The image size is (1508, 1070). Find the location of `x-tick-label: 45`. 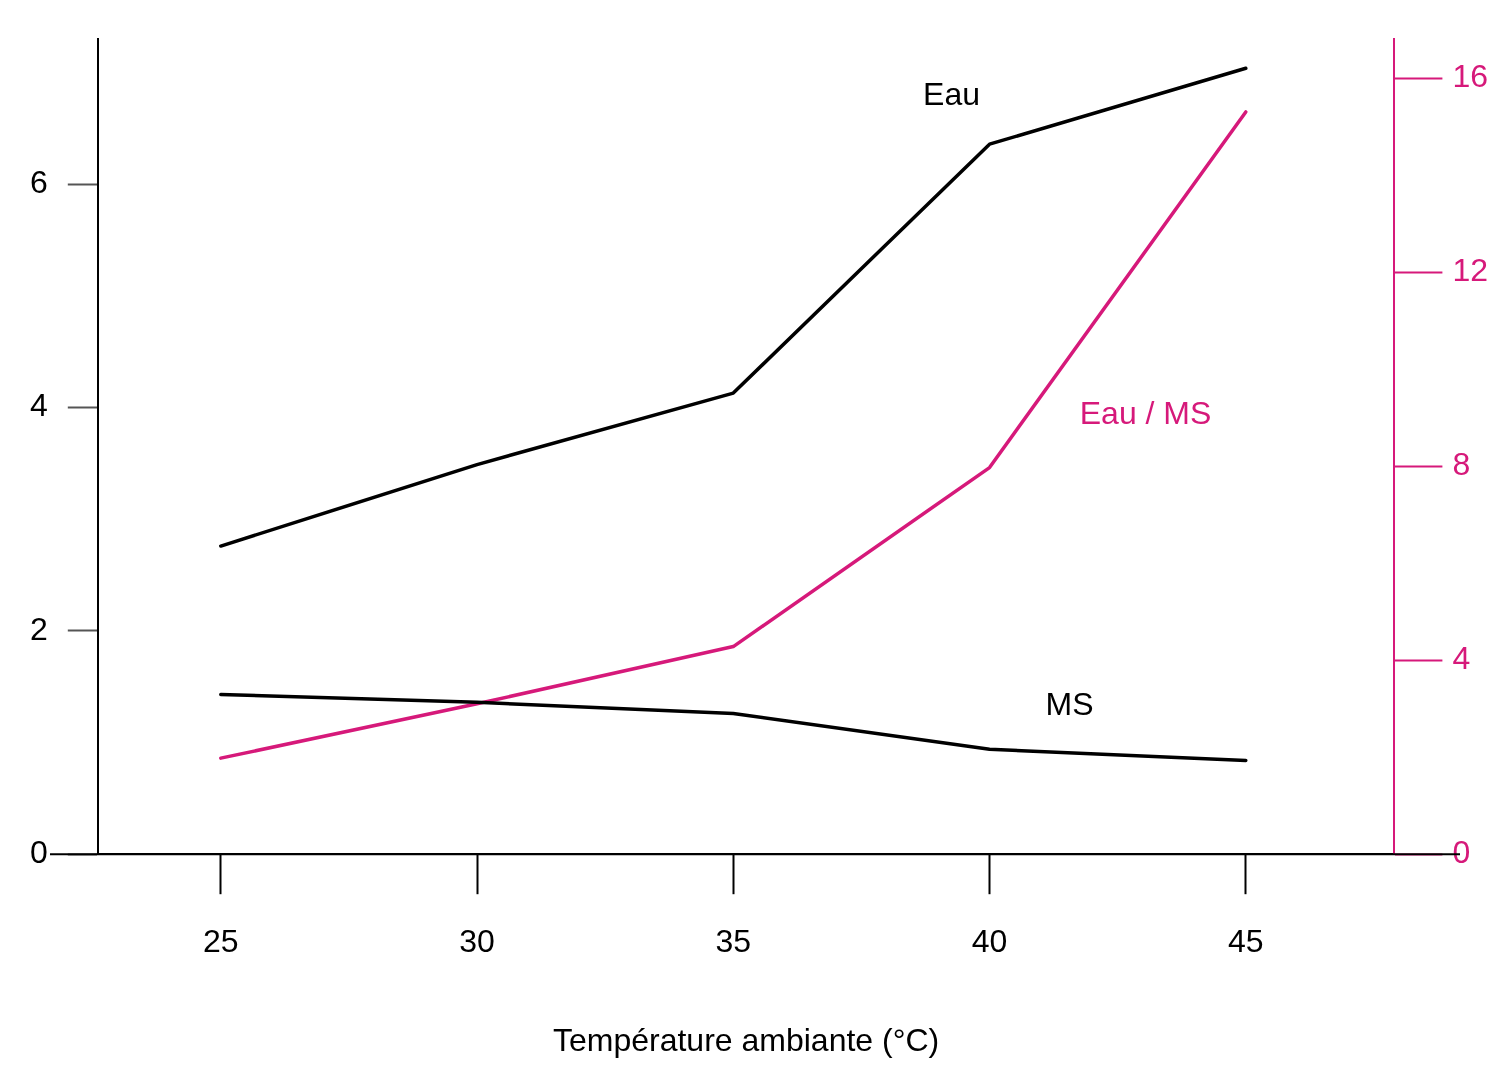

x-tick-label: 45 is located at coordinates (1245, 941).